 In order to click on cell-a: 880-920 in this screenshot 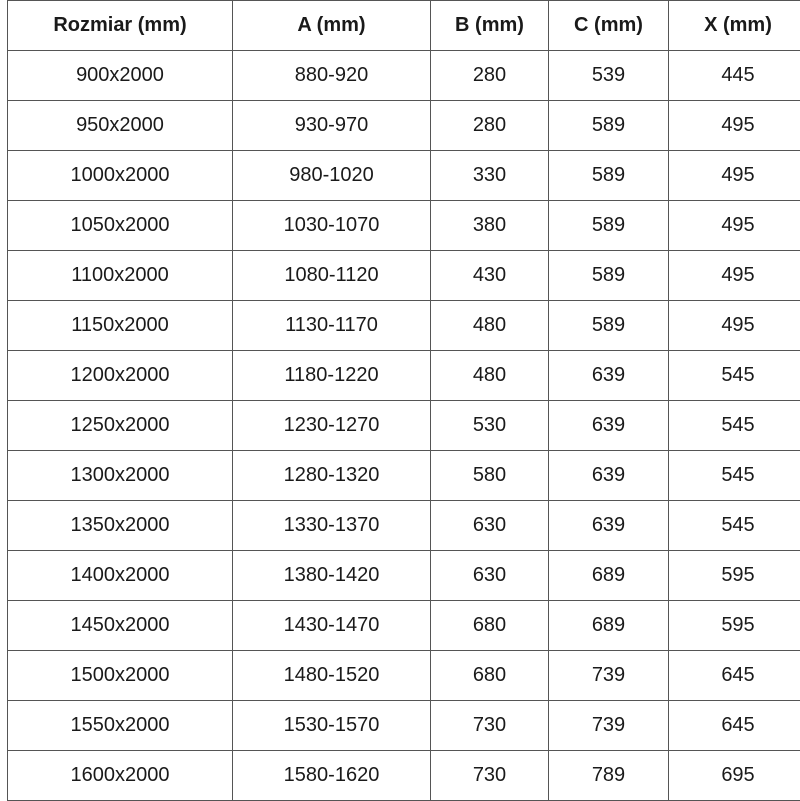, I will do `click(332, 76)`.